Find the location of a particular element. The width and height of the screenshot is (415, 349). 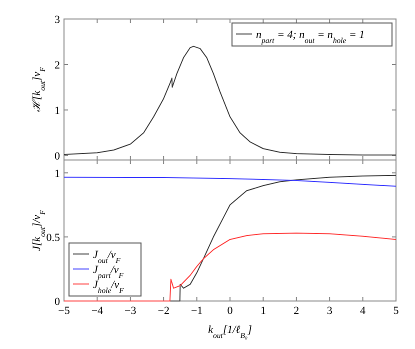

legend-label: J$_{hole}$/v$_{F}$ is located at coordinates (108, 286).